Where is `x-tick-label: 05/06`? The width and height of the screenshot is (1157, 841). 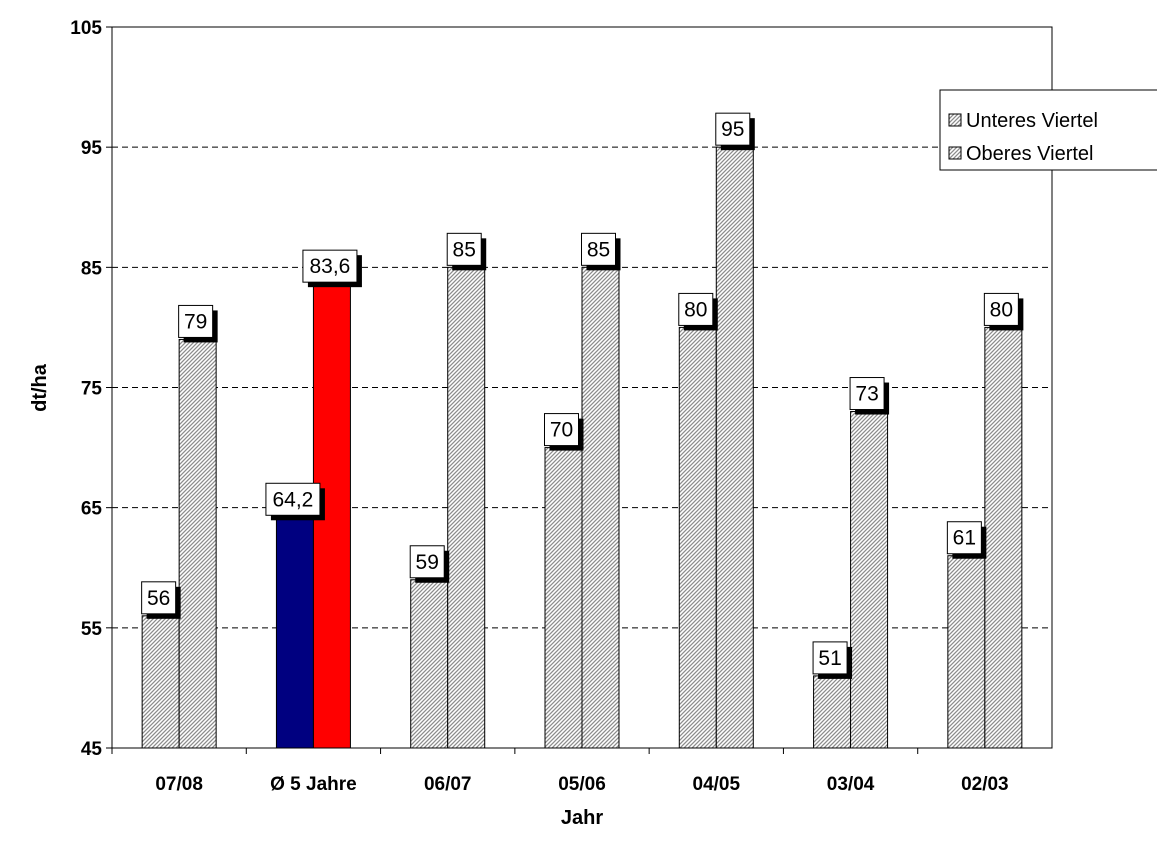
x-tick-label: 05/06 is located at coordinates (582, 784).